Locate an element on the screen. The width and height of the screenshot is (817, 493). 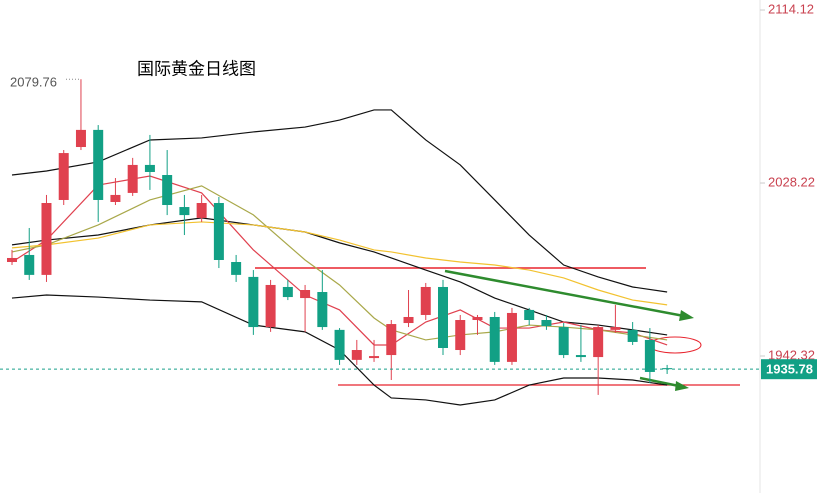
y-tick-label: 2114.12 is located at coordinates (791, 8).